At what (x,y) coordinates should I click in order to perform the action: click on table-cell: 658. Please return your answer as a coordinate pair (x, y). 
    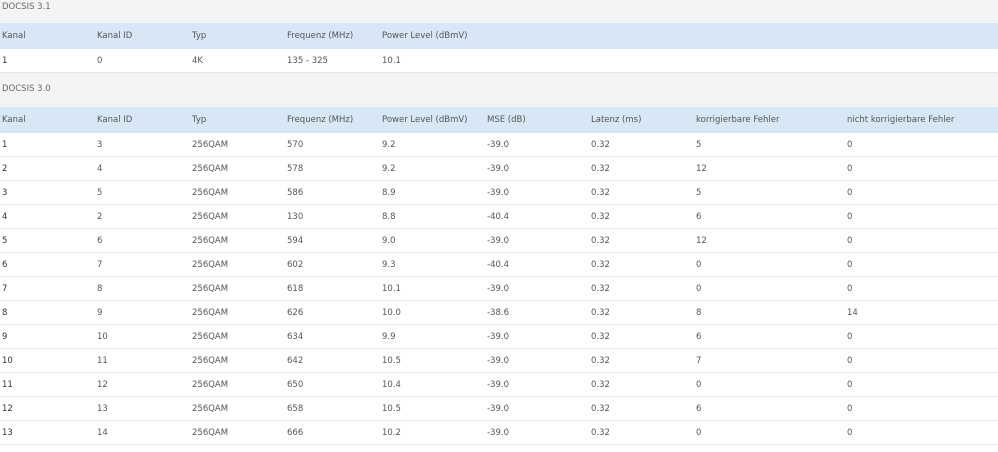
    Looking at the image, I should click on (295, 409).